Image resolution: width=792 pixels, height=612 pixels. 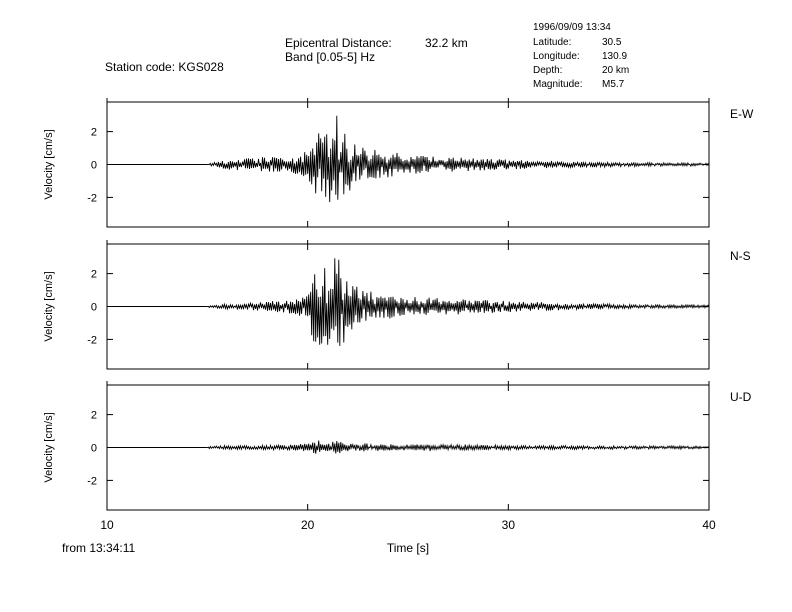 What do you see at coordinates (742, 114) in the screenshot?
I see `component-label-e-w: E-W` at bounding box center [742, 114].